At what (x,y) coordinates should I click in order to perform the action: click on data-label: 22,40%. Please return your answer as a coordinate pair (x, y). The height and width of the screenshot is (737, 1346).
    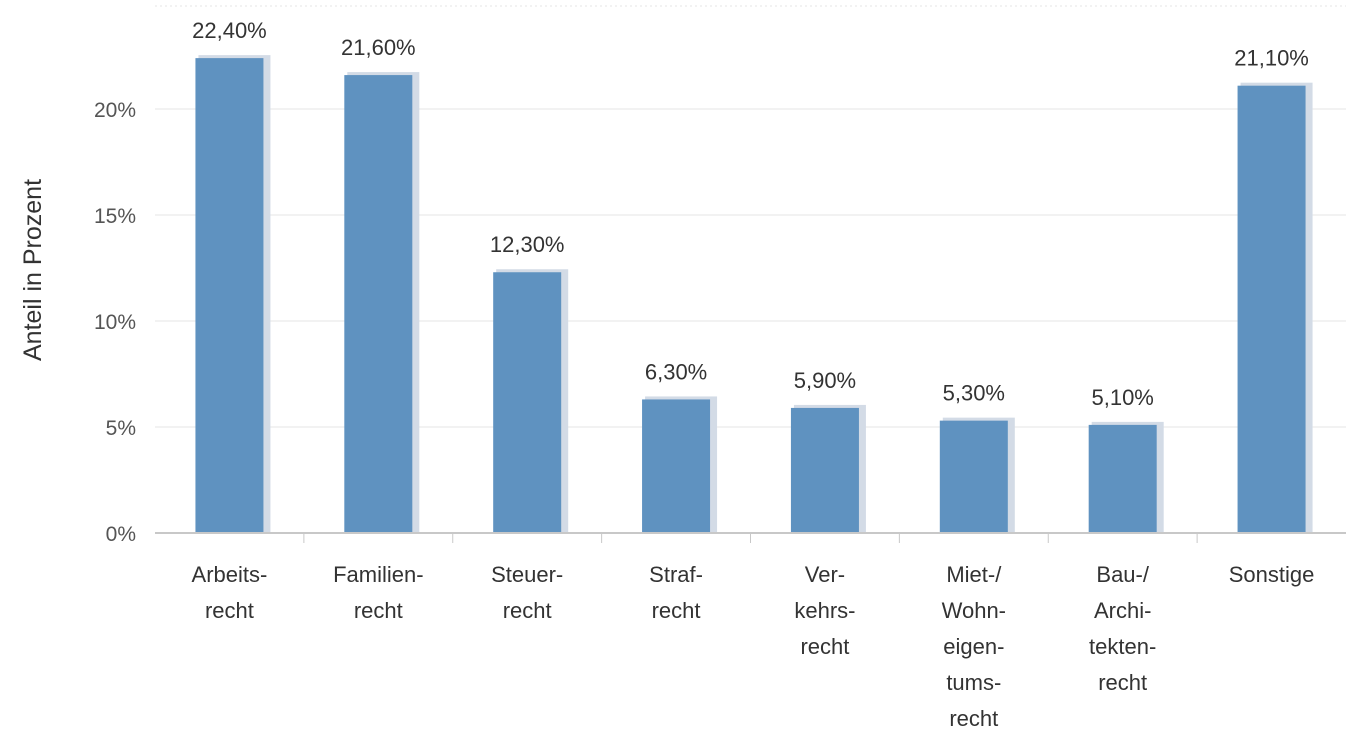
    Looking at the image, I should click on (229, 30).